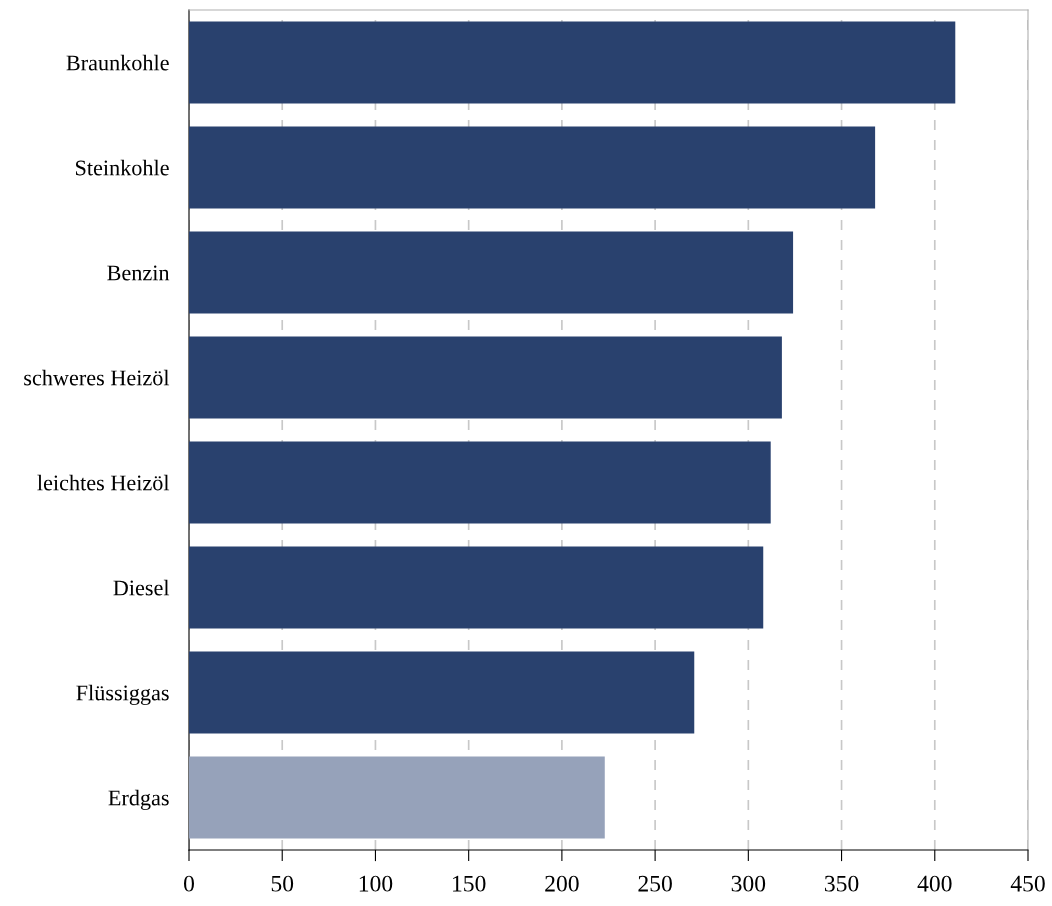 The width and height of the screenshot is (1052, 906). Describe the element at coordinates (376, 883) in the screenshot. I see `x-tick-label: 100` at that location.